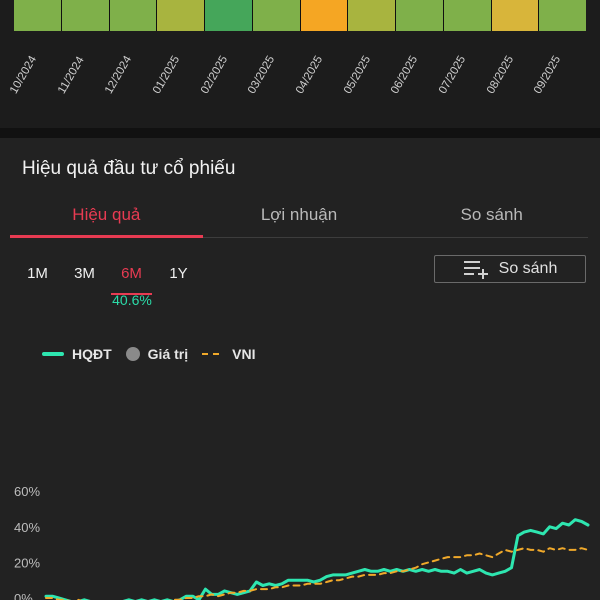 Image resolution: width=600 pixels, height=600 pixels. What do you see at coordinates (106, 218) in the screenshot?
I see `tab-hieu-qua: Hiệu quả` at bounding box center [106, 218].